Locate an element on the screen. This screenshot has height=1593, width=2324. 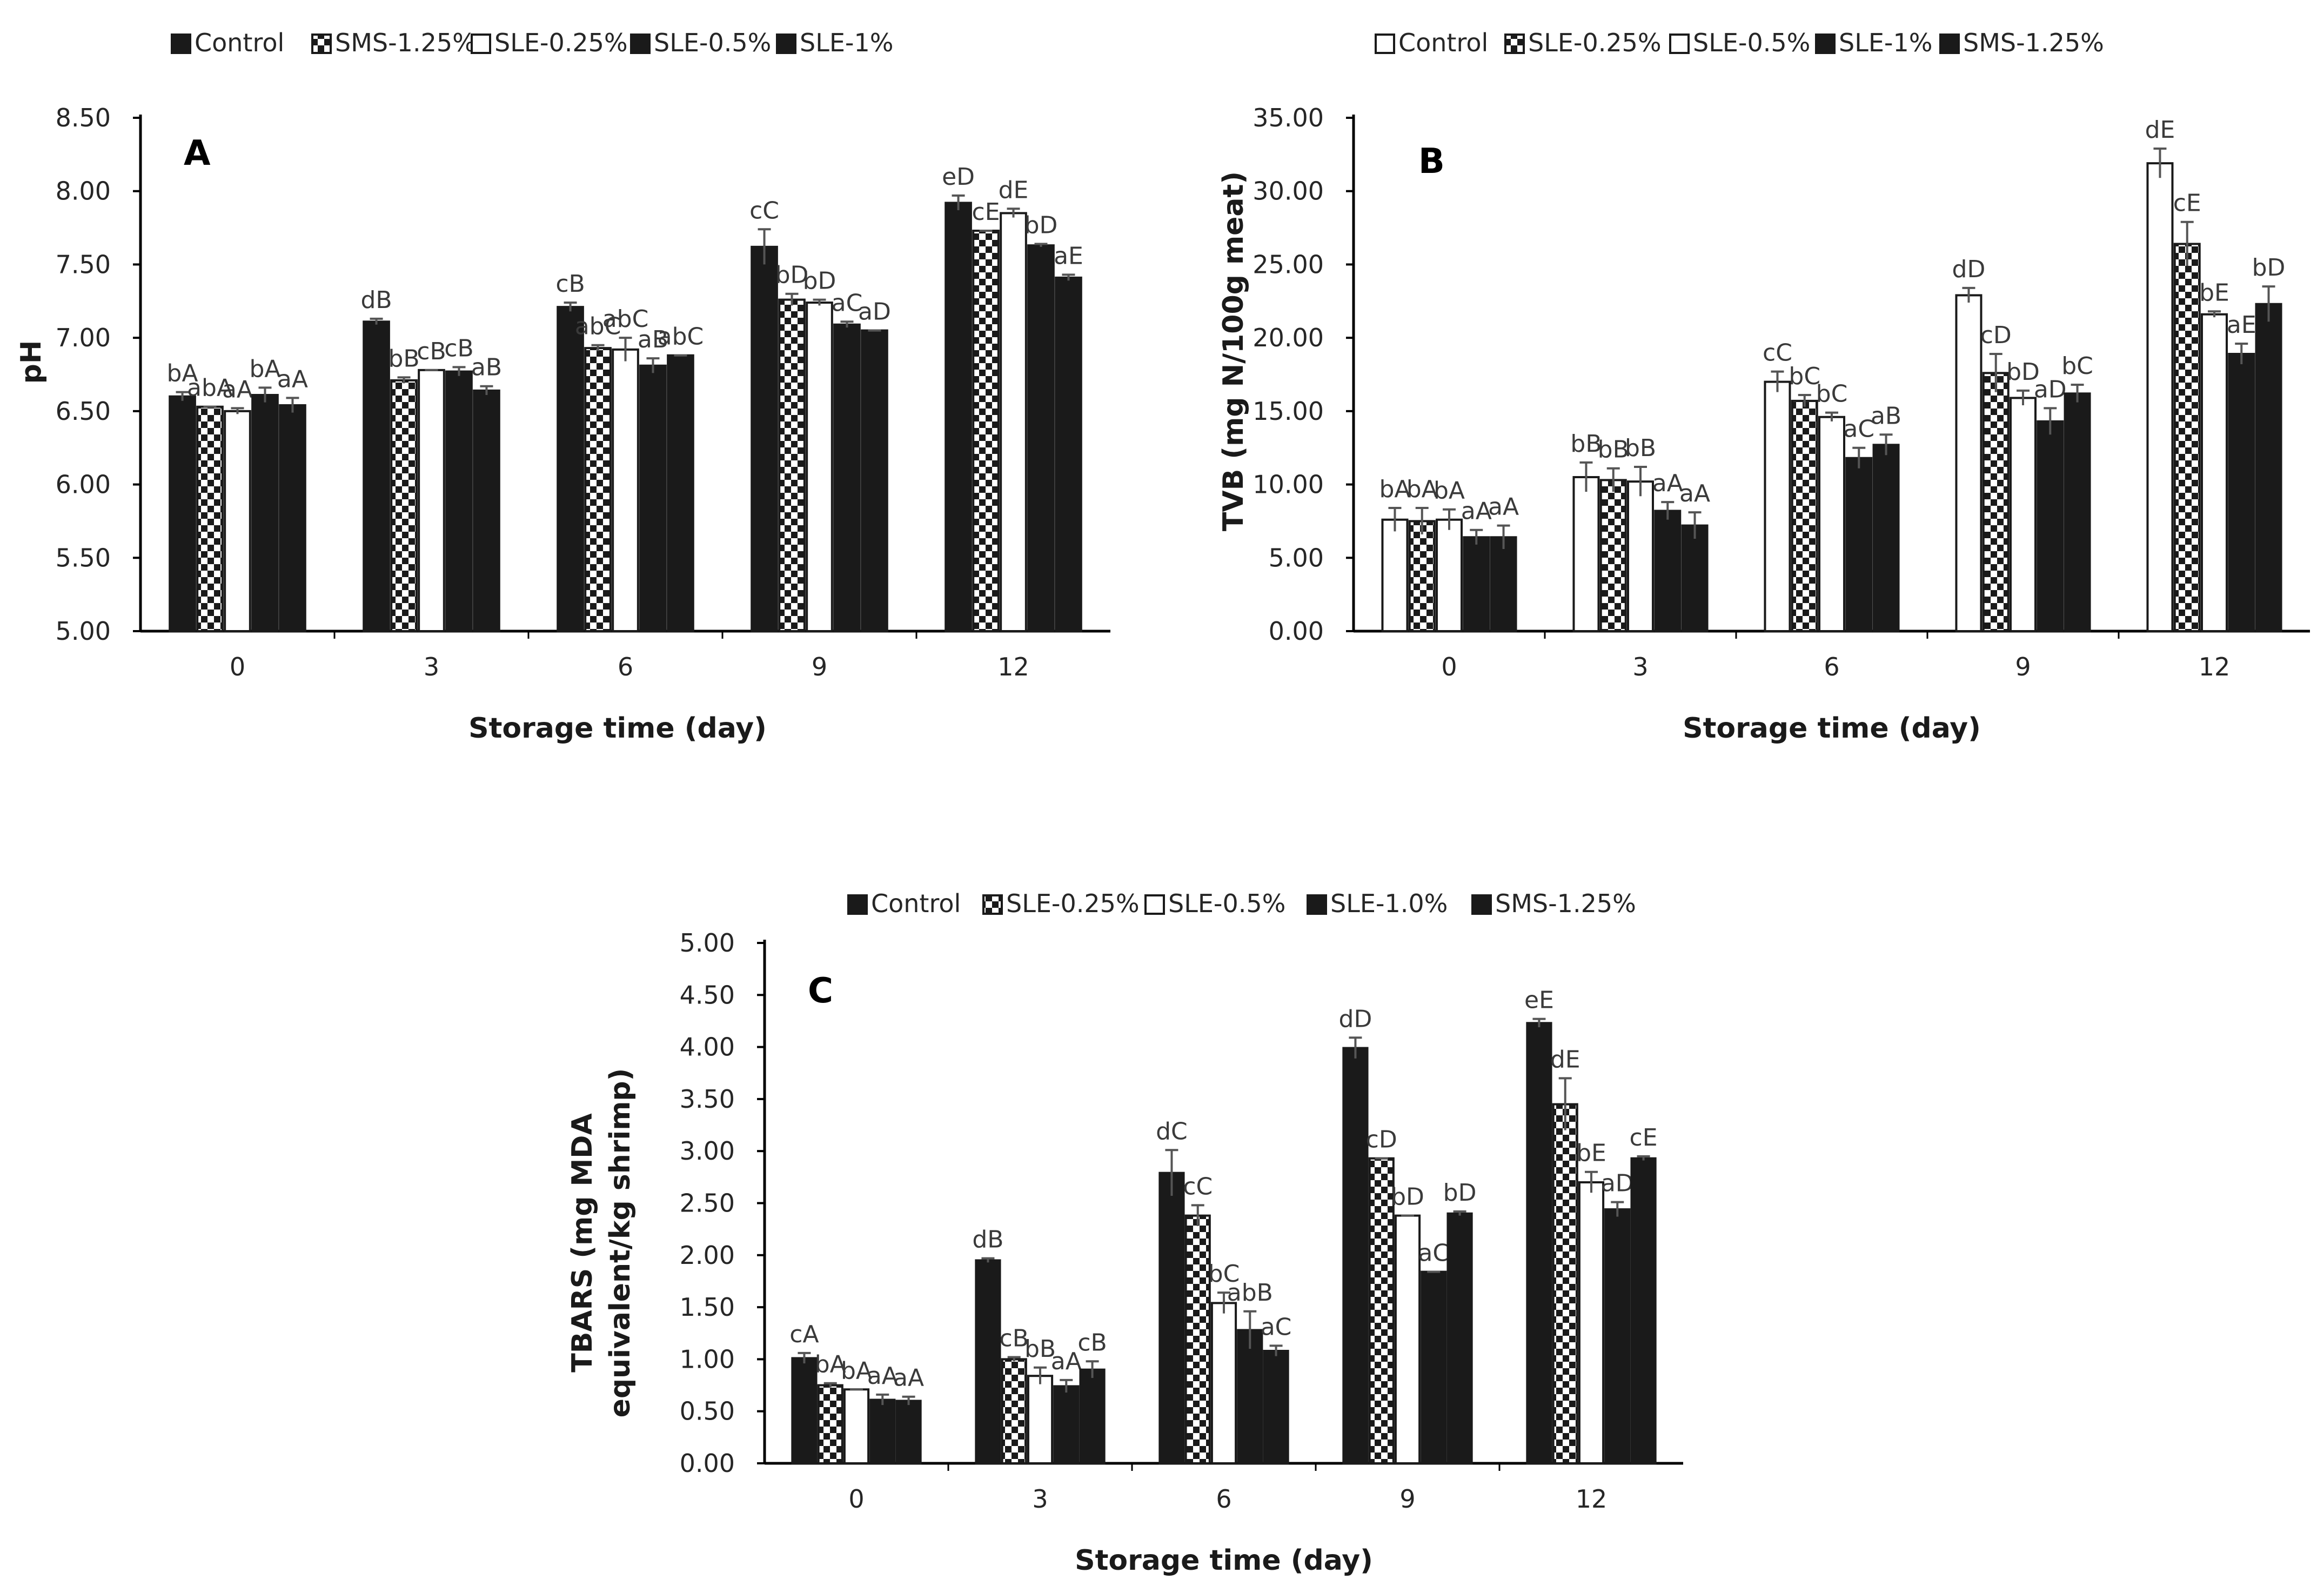
y-tick-label-c: 3.50 is located at coordinates (707, 1099).